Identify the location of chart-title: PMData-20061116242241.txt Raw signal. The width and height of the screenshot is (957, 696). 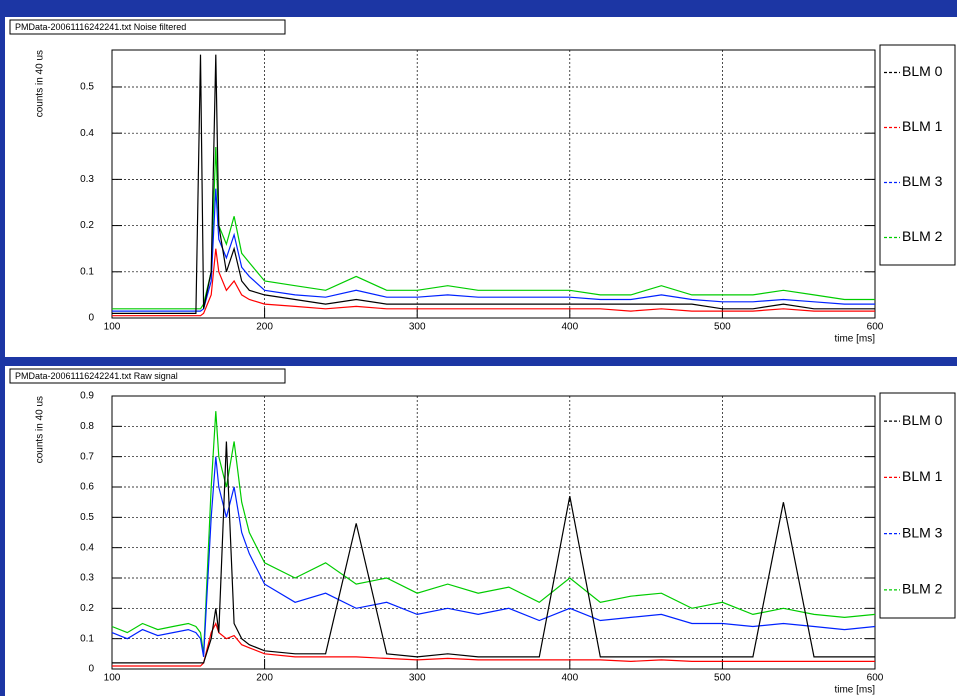
(96, 376).